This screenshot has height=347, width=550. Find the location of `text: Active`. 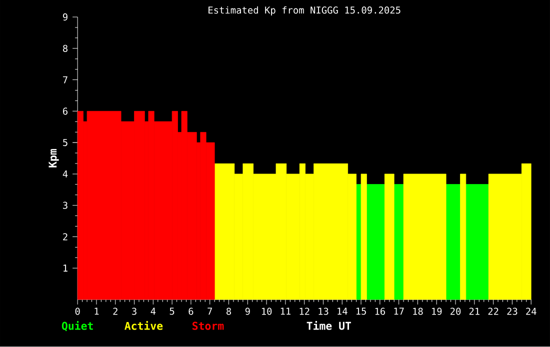

text: Active is located at coordinates (143, 325).